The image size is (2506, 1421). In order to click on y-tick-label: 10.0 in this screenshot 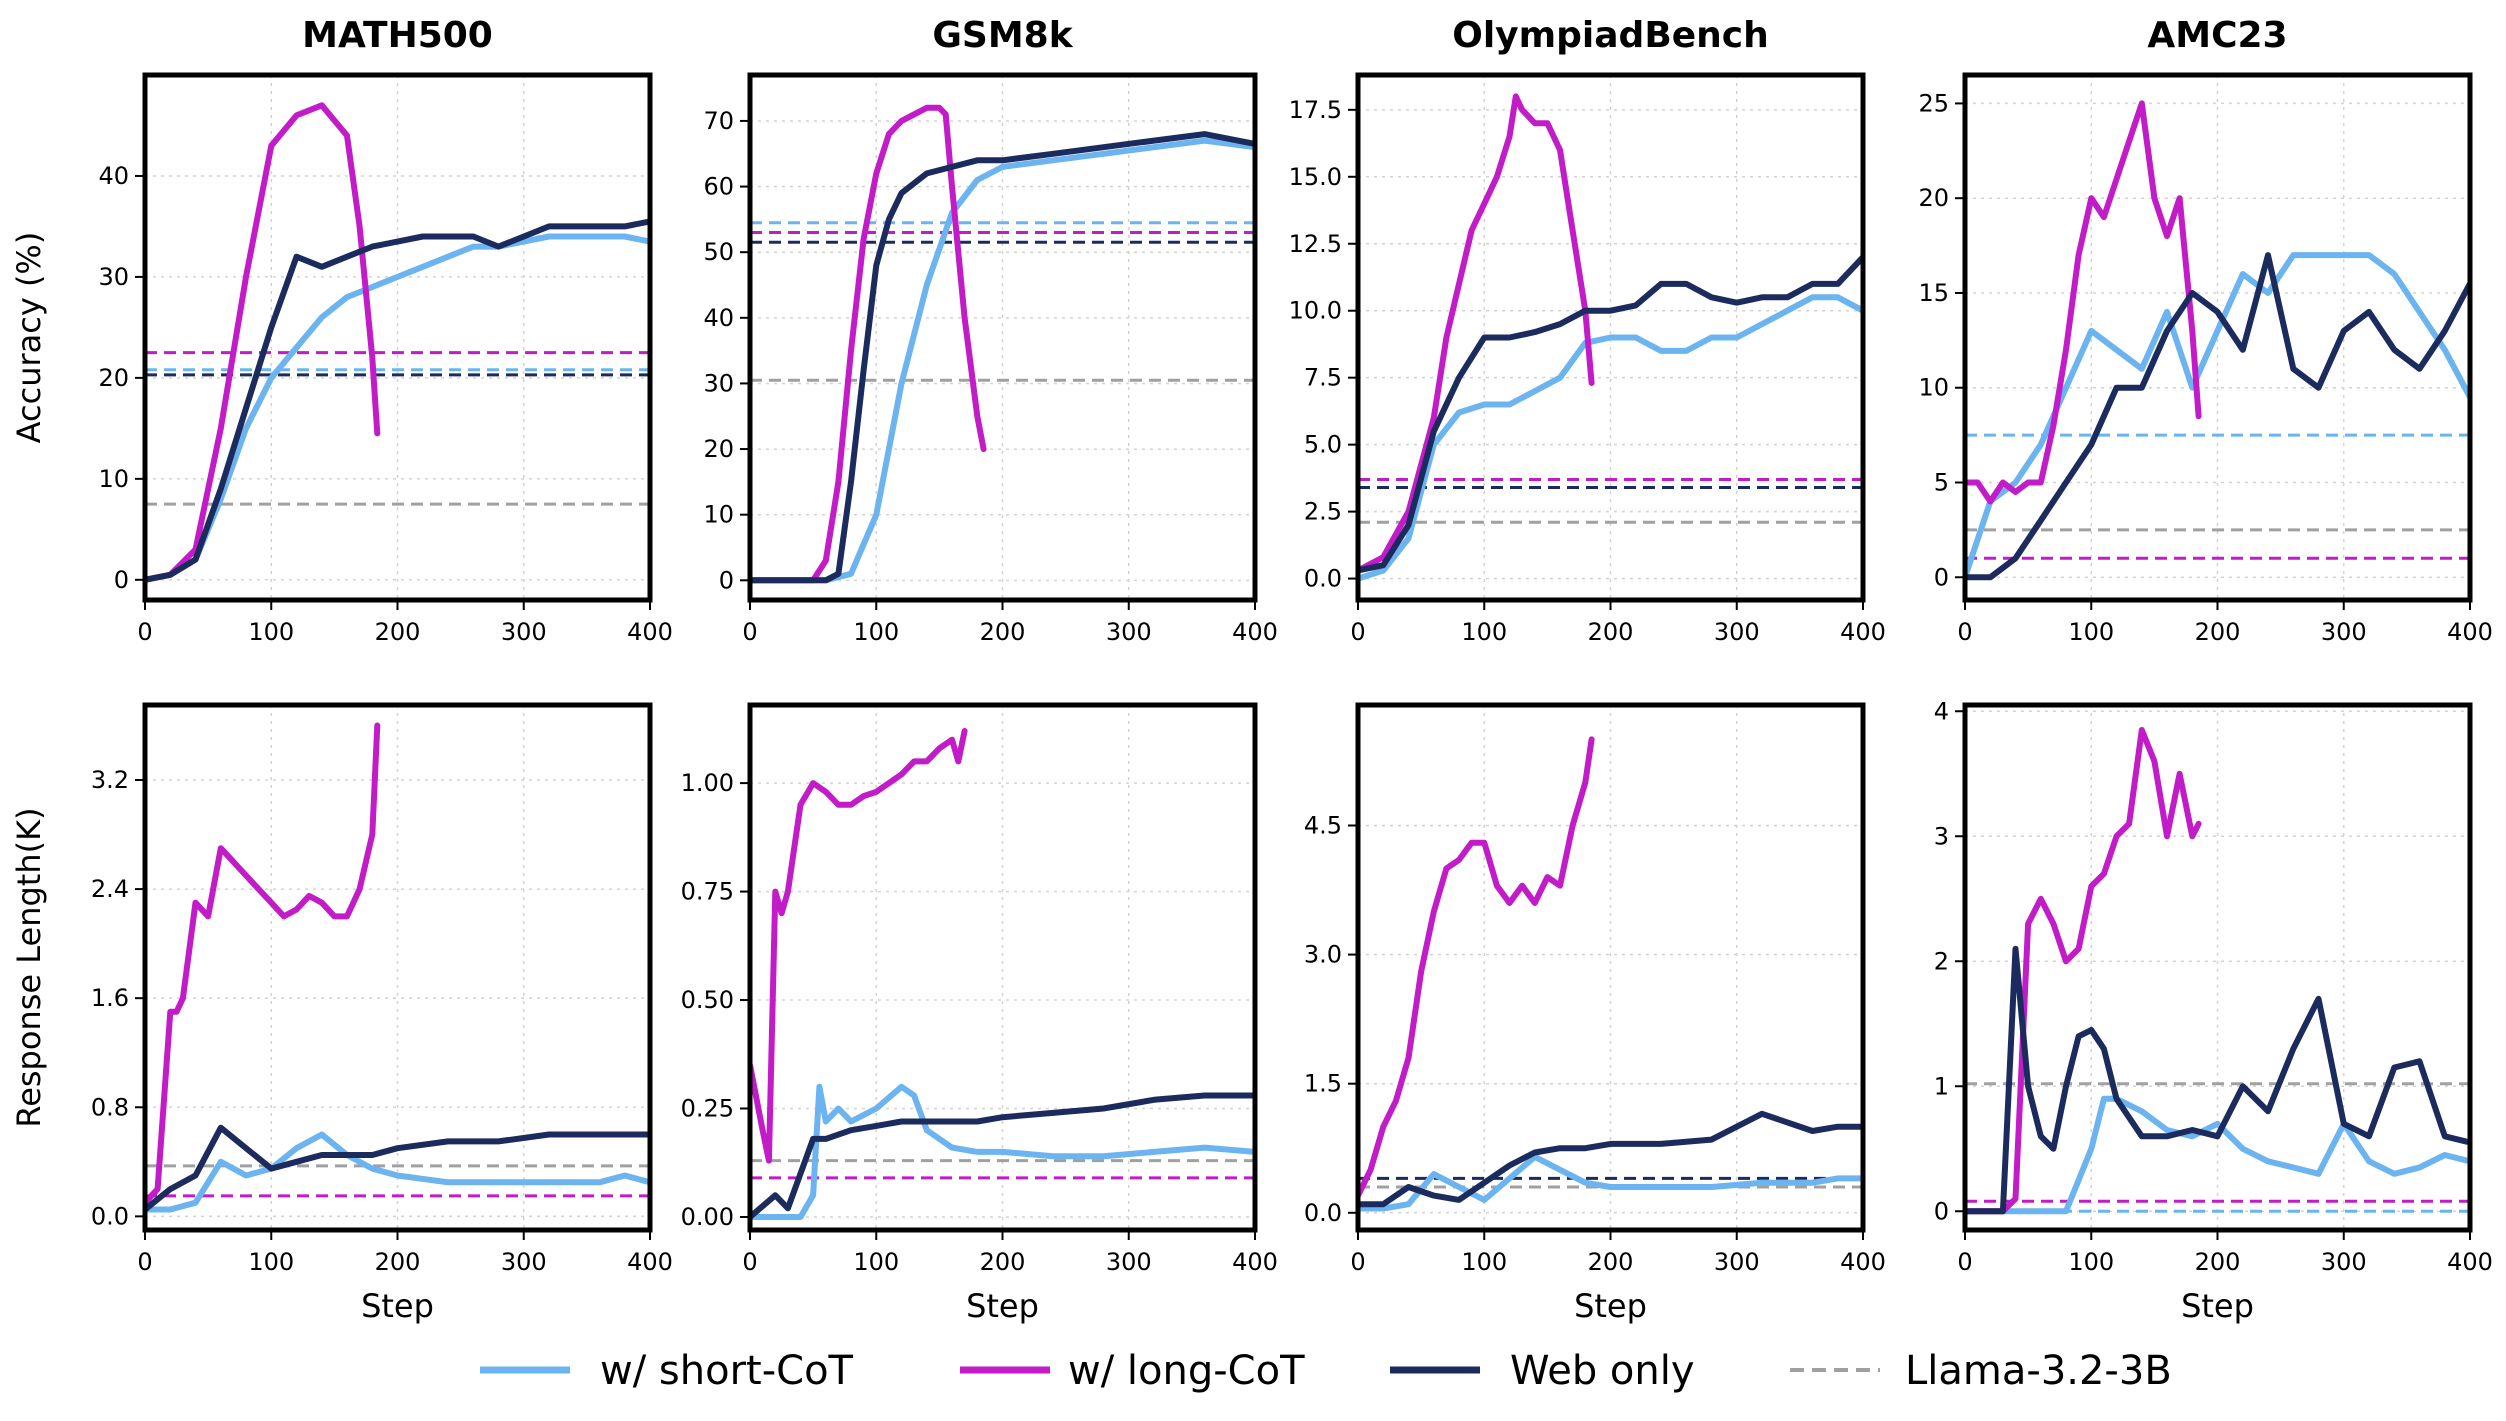, I will do `click(1315, 311)`.